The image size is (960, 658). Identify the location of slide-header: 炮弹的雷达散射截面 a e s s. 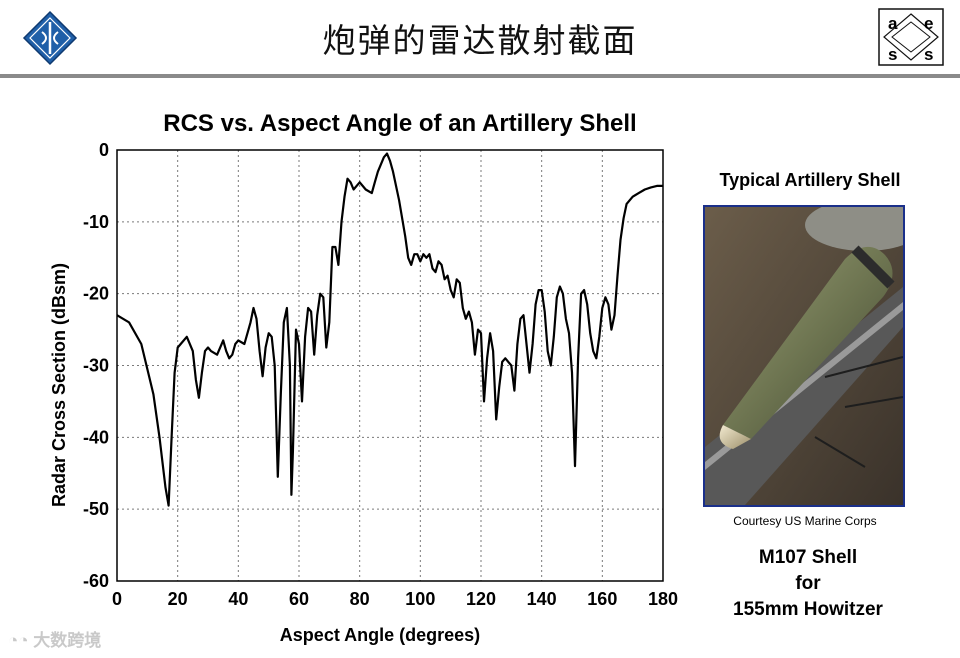
(480, 40).